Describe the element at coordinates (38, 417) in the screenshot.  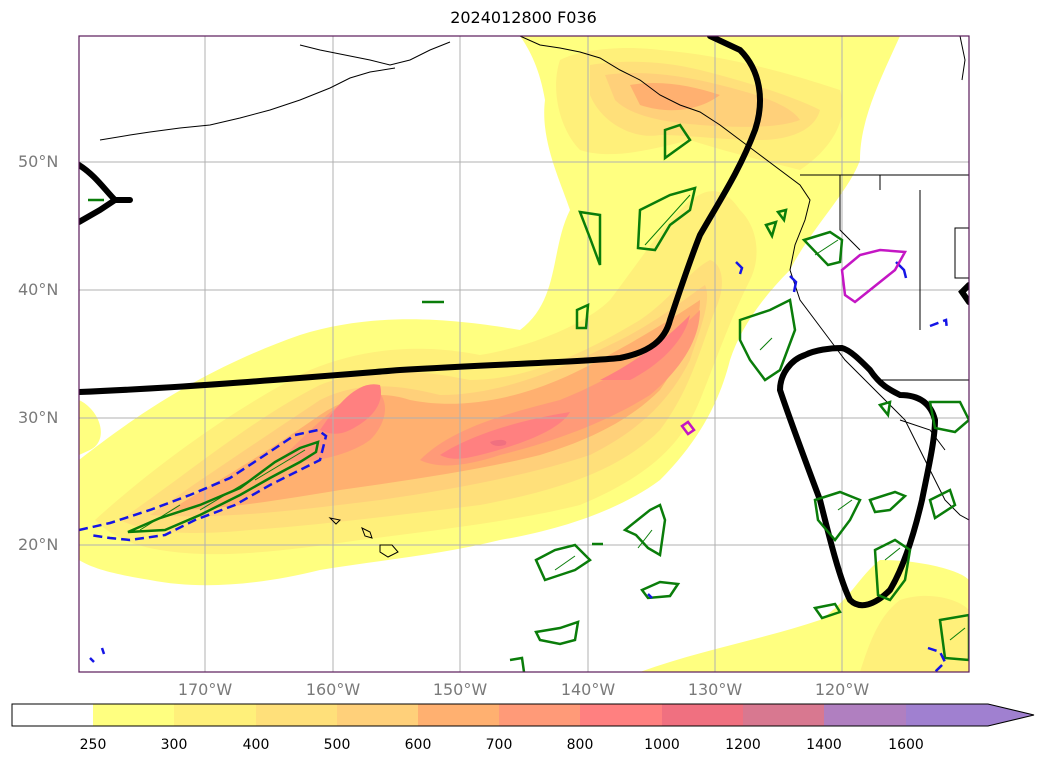
I see `lat-label-30n: 30°N` at that location.